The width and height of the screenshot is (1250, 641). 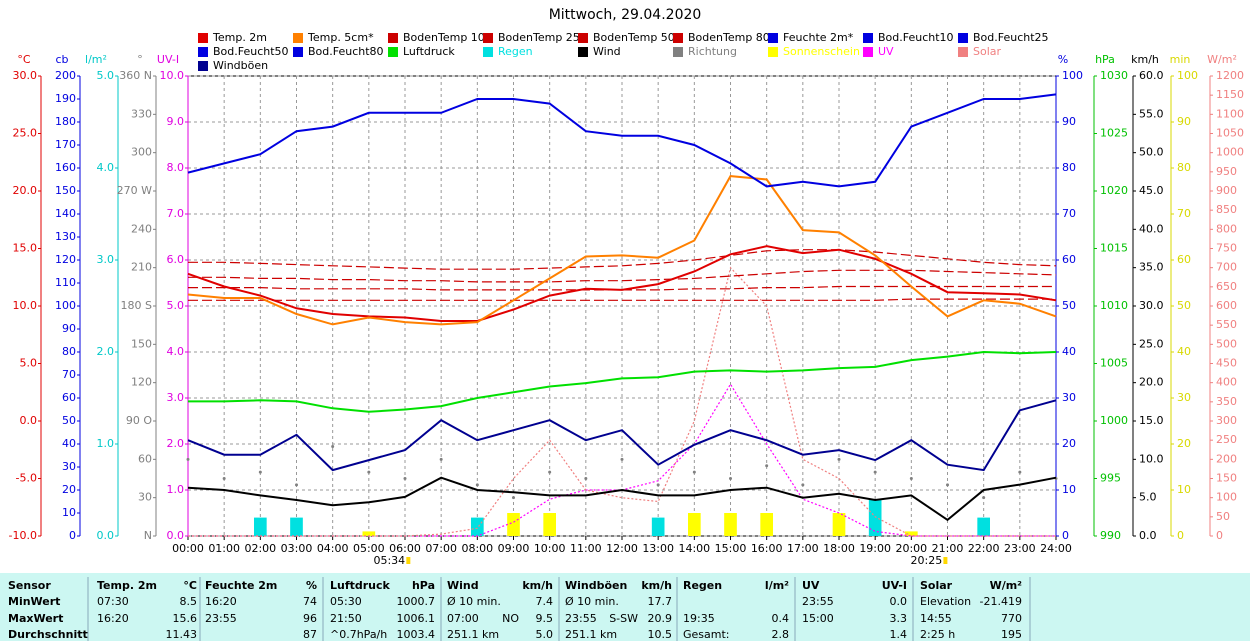 I want to click on legend-label: Regen, so click(x=515, y=51).